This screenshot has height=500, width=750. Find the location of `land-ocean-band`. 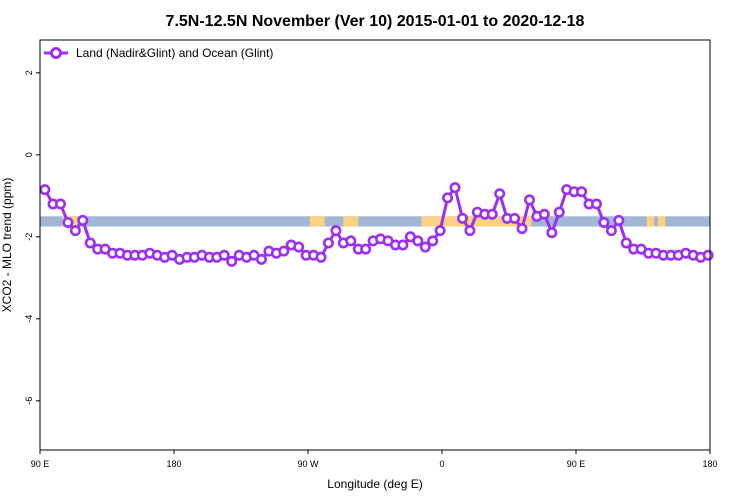

land-ocean-band is located at coordinates (375, 221).